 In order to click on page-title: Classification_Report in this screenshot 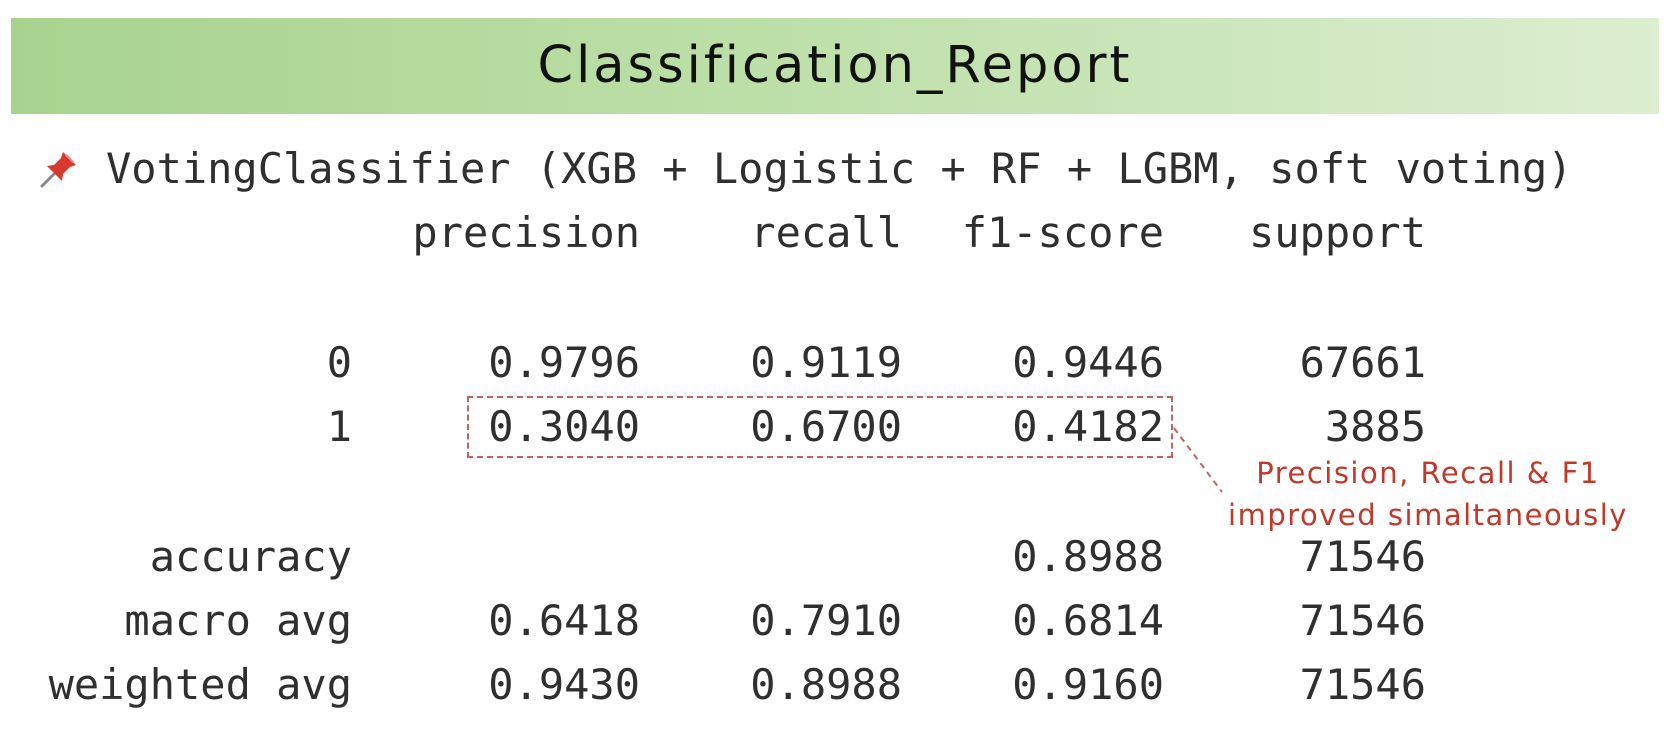, I will do `click(835, 65)`.